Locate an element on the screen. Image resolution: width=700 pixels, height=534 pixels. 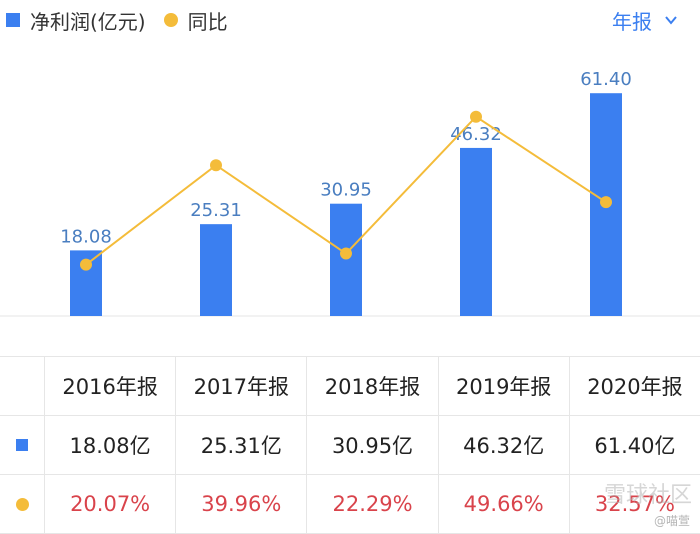
bar-value-label: 61.40 is located at coordinates (606, 79).